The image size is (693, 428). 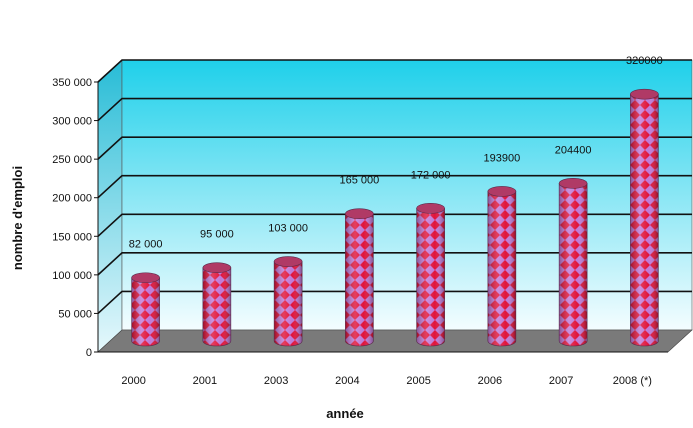 I want to click on y-axis-title: nombre d'emploi, so click(x=17, y=218).